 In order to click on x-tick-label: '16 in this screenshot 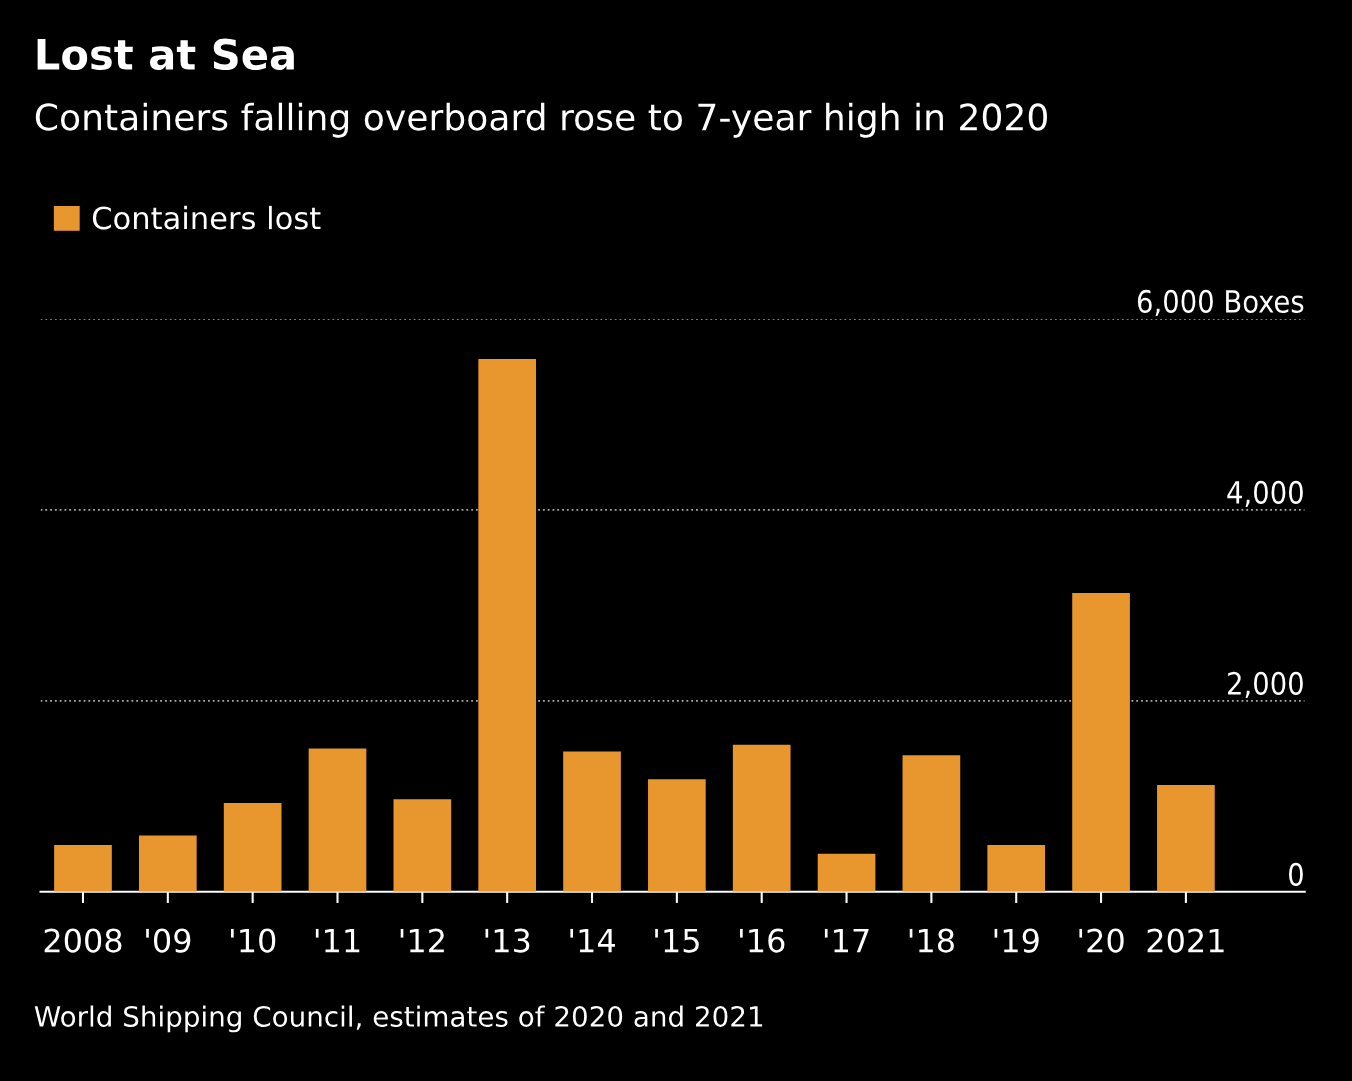, I will do `click(762, 940)`.